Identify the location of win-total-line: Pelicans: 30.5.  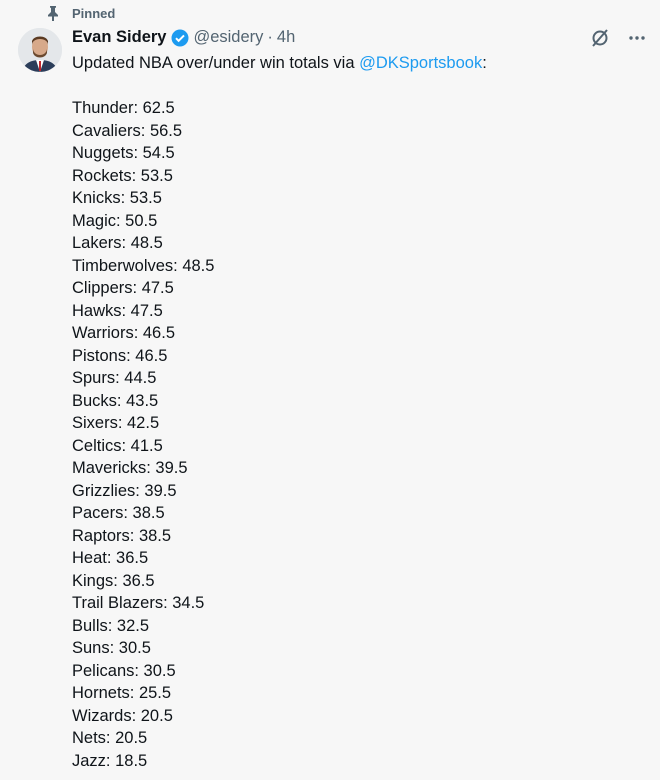
(124, 670).